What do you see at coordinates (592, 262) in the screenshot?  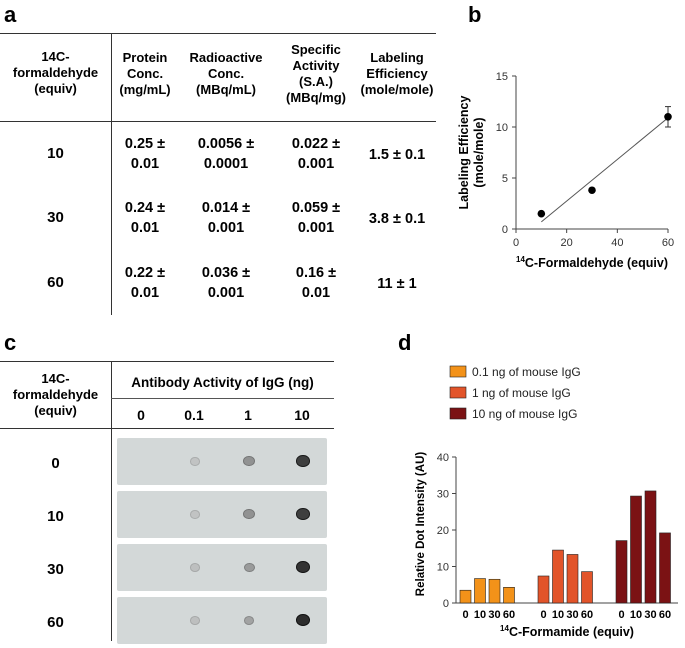 I see `chart-b-xlabel: 14C-Formaldehyde (equiv)` at bounding box center [592, 262].